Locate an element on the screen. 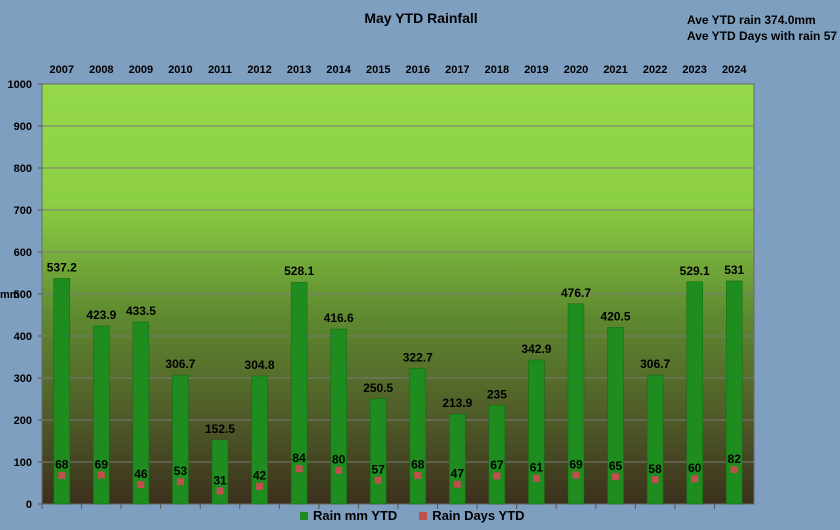  x-tick-label: 2013 is located at coordinates (299, 70).